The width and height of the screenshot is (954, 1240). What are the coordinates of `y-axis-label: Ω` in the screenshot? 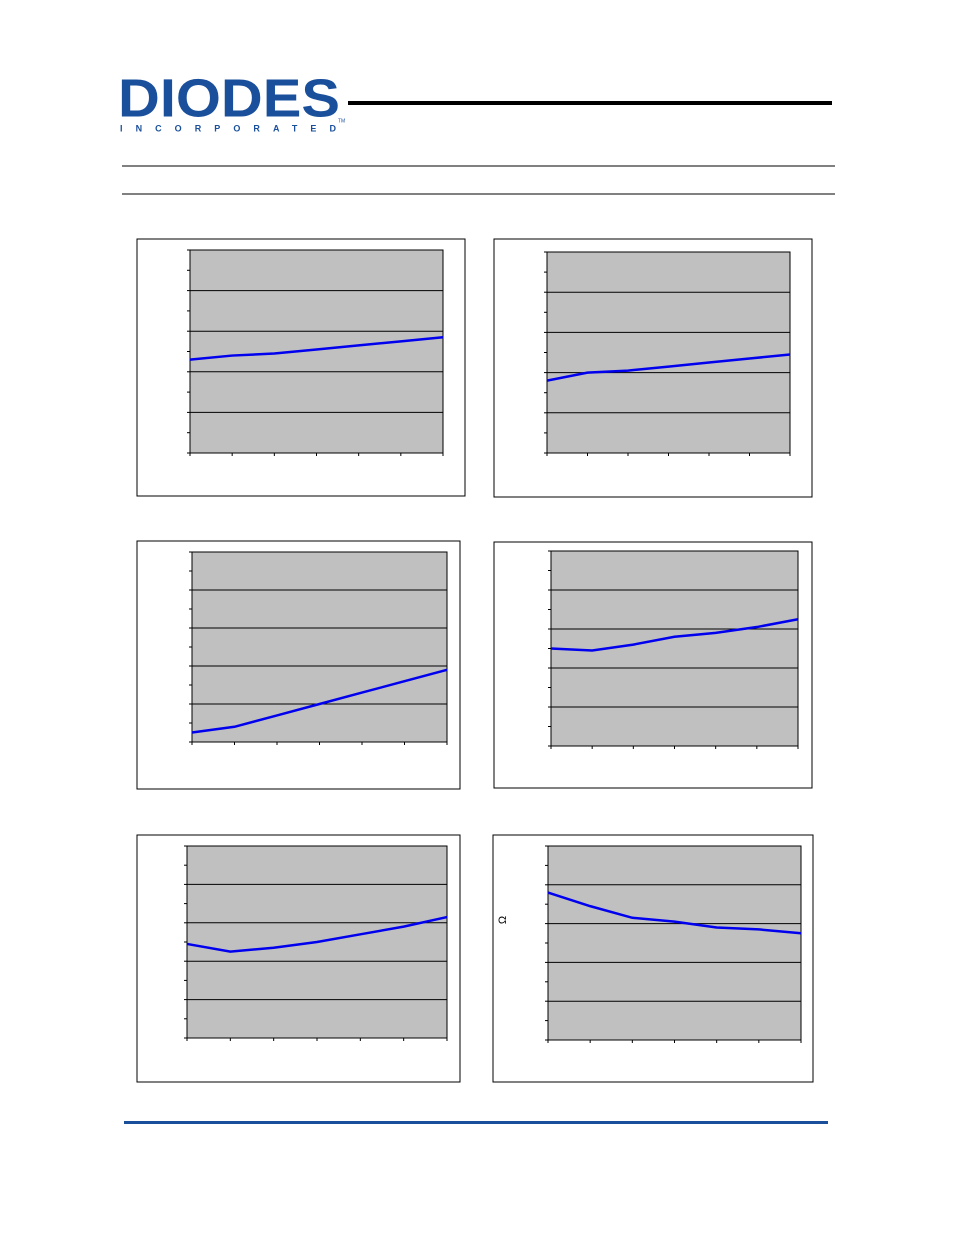 It's located at (503, 920).